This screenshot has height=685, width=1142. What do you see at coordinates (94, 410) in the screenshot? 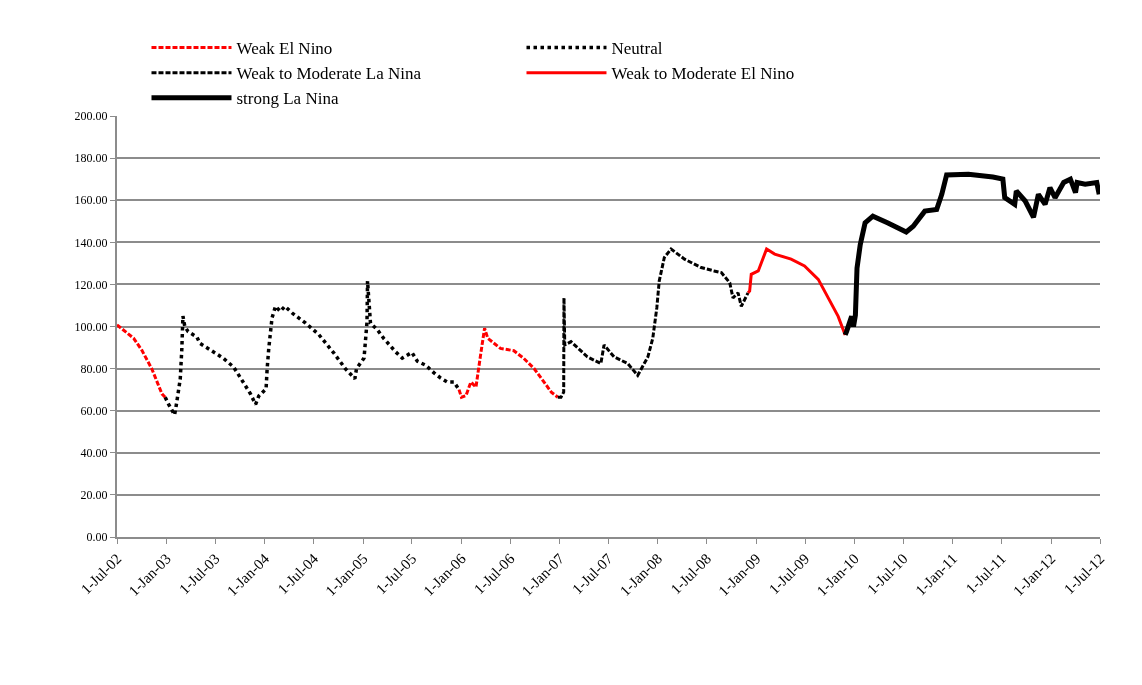
I see `y-tick-label: 60.00` at bounding box center [94, 410].